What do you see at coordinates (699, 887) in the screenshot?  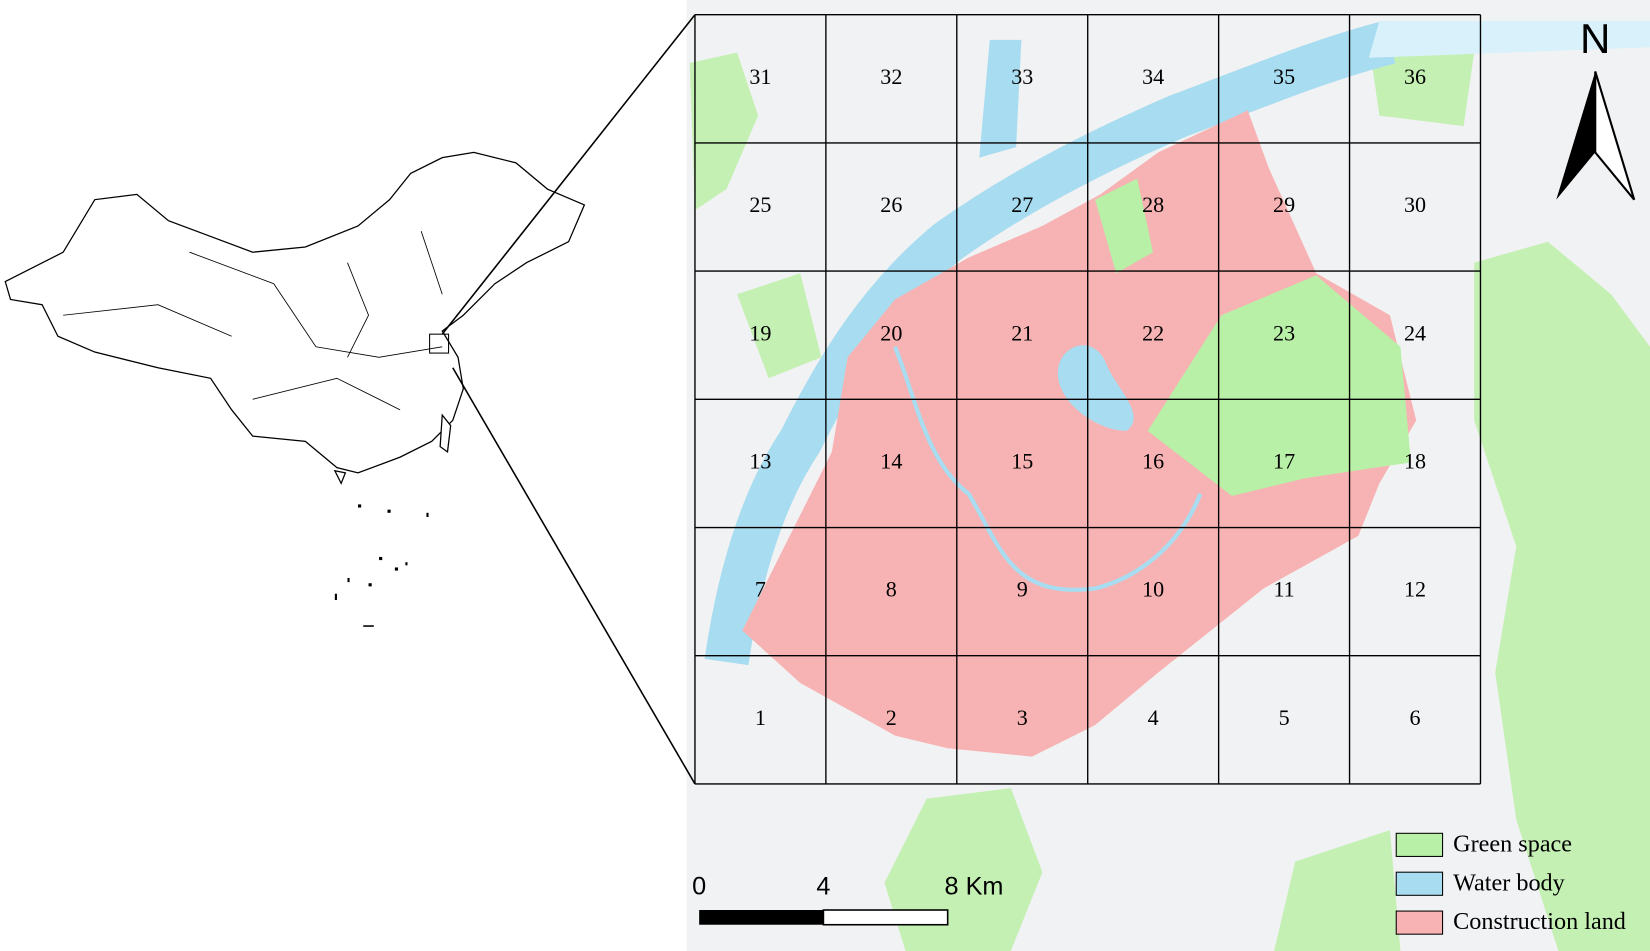 I see `scale-label: 0` at bounding box center [699, 887].